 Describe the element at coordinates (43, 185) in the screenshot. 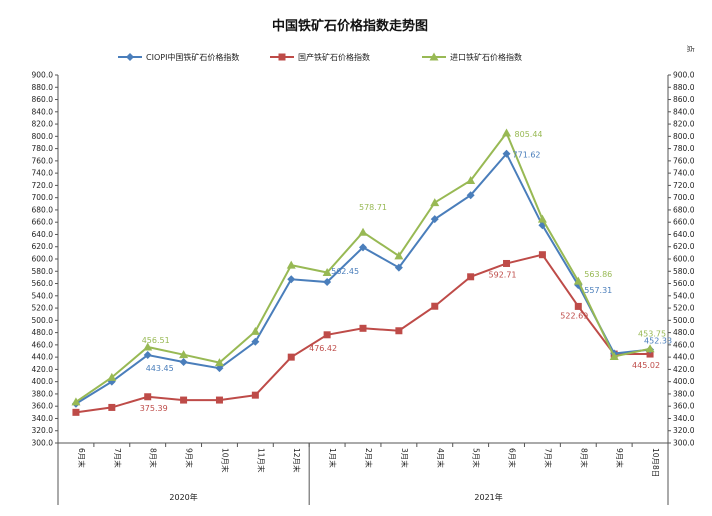

I see `y-tick-label-left: 720.0` at that location.